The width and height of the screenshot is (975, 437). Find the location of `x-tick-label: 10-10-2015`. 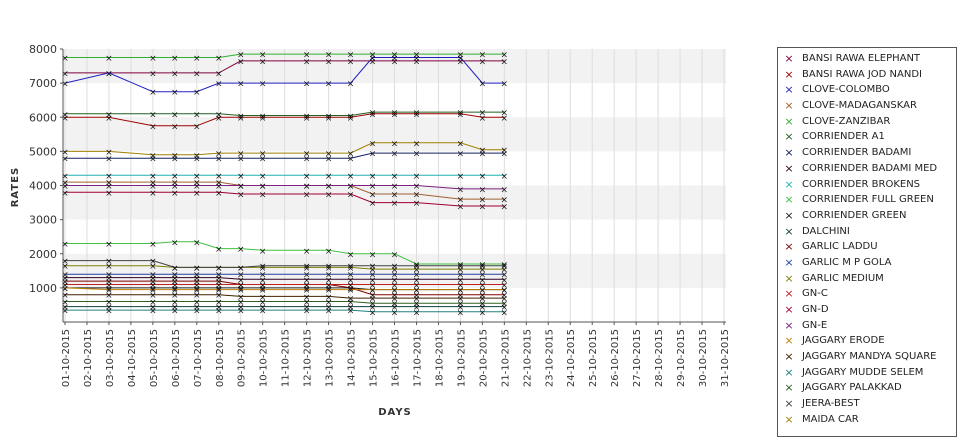

x-tick-label: 10-10-2015 is located at coordinates (264, 358).